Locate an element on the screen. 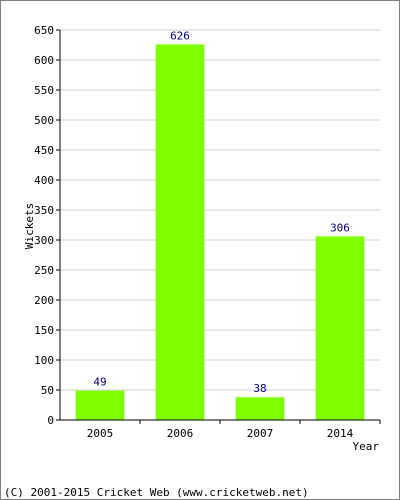 The image size is (400, 500). data-label: 49 is located at coordinates (99, 382).